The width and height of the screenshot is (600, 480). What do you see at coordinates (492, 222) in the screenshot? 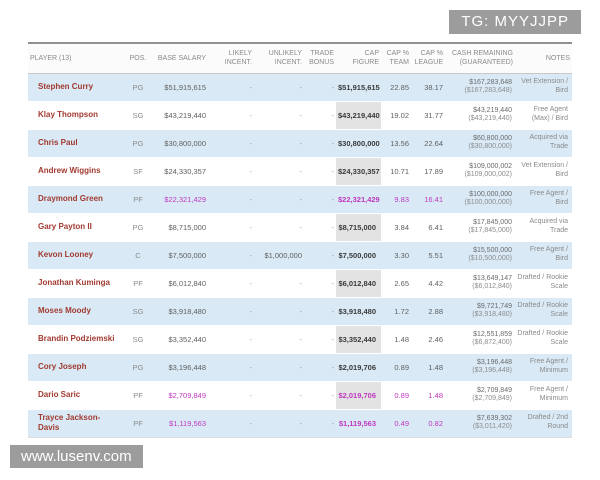
I see `cash-total: $17,845,000` at bounding box center [492, 222].